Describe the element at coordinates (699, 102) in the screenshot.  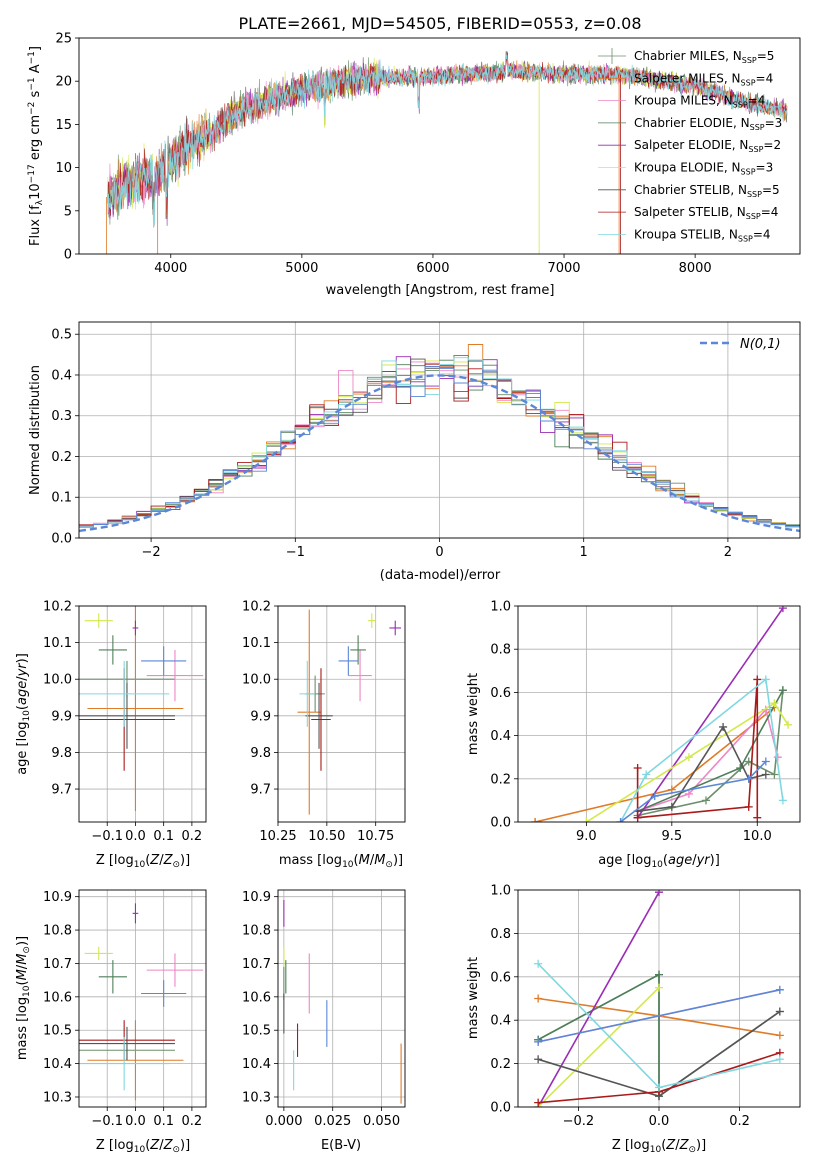
I see `legend-label: Kroupa MILES, NSSP=4` at that location.